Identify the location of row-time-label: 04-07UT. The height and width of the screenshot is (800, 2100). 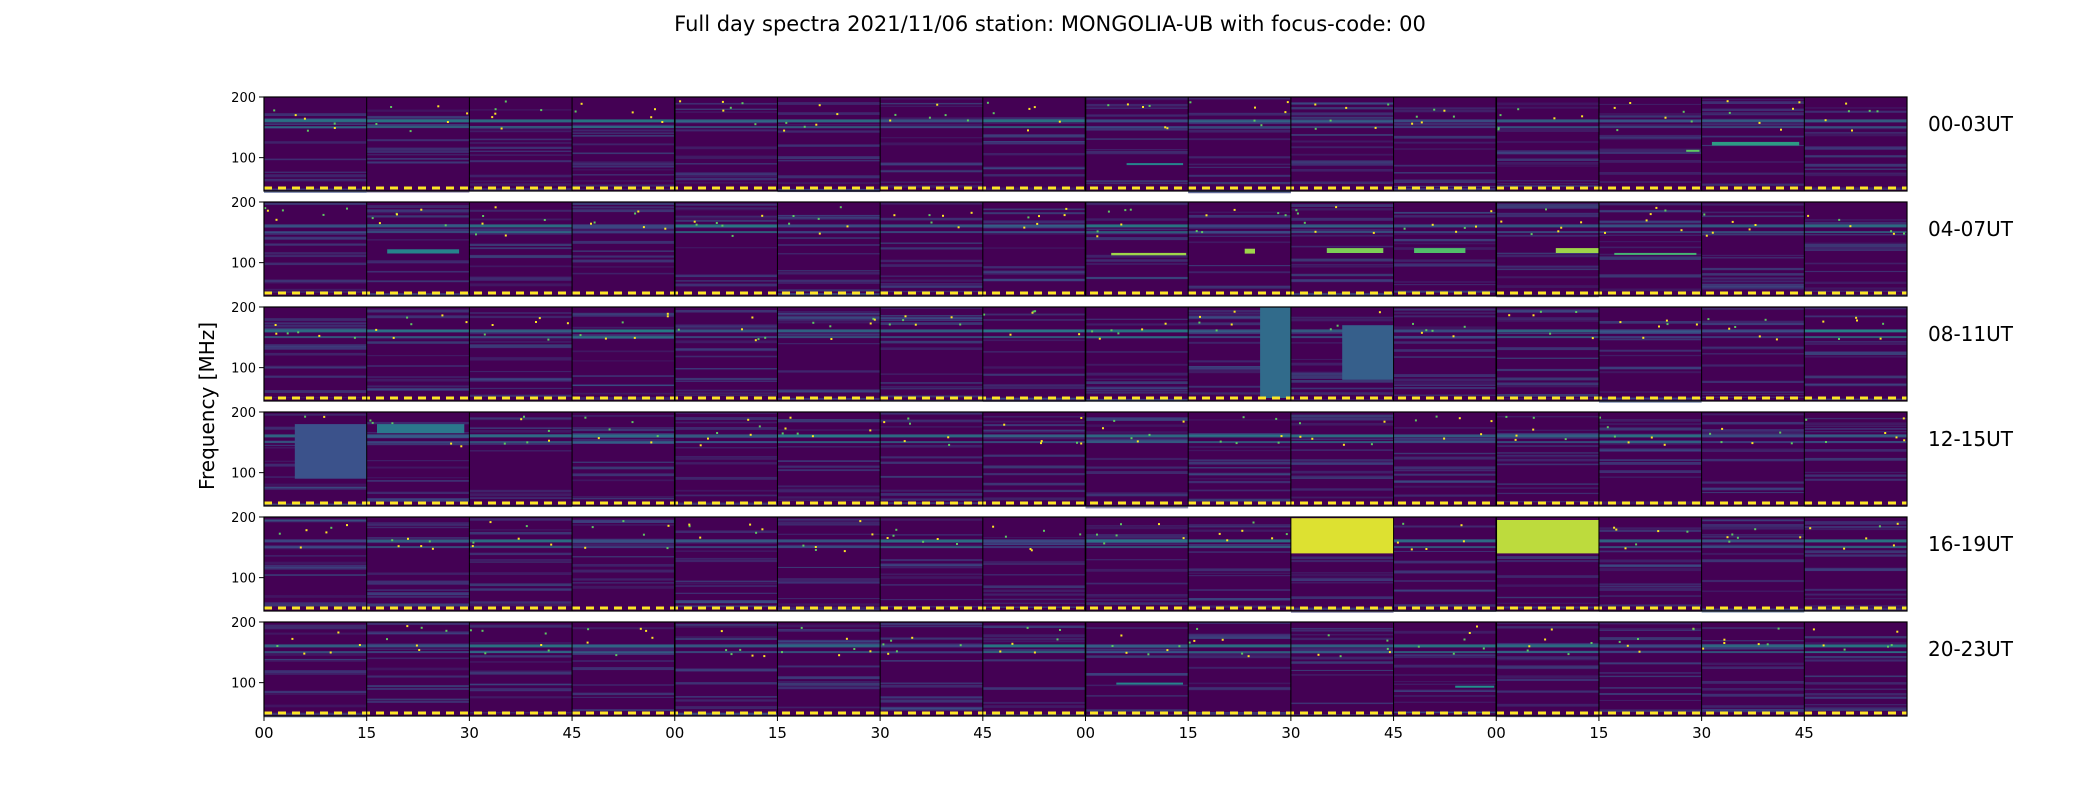
(1971, 229).